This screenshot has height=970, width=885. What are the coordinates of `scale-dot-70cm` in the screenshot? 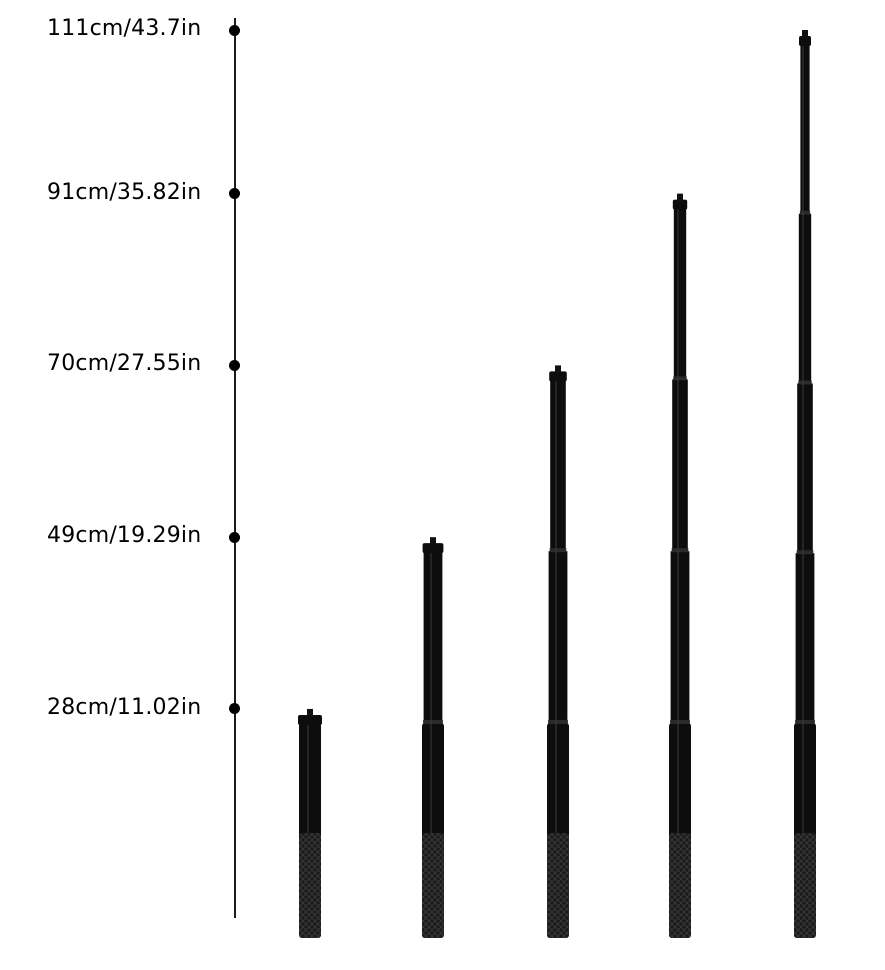 It's located at (234, 365).